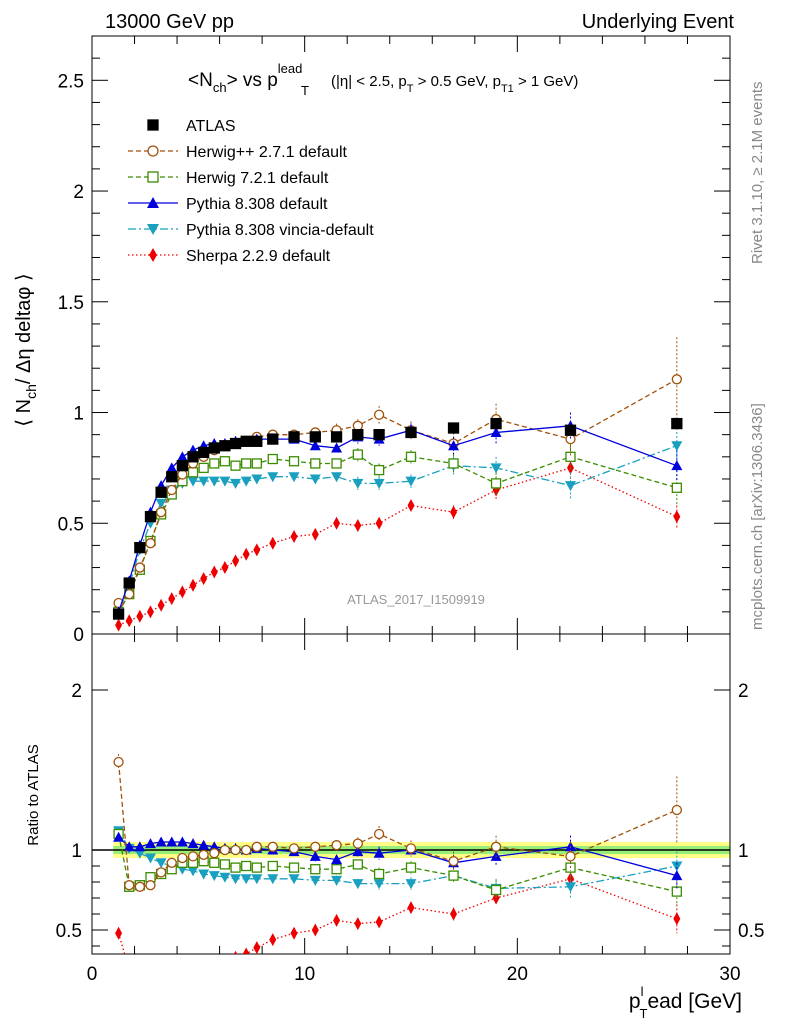 The image size is (786, 1024). What do you see at coordinates (211, 126) in the screenshot?
I see `legend-label: ATLAS` at bounding box center [211, 126].